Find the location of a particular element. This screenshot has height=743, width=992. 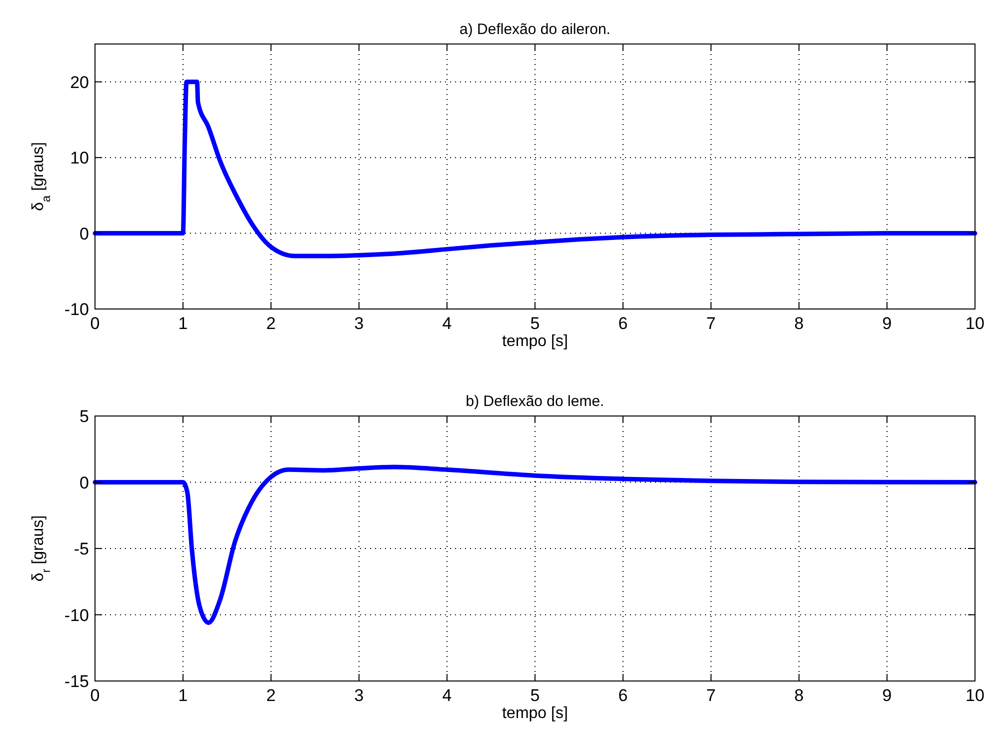

y-tick-label: 5 is located at coordinates (84, 416).